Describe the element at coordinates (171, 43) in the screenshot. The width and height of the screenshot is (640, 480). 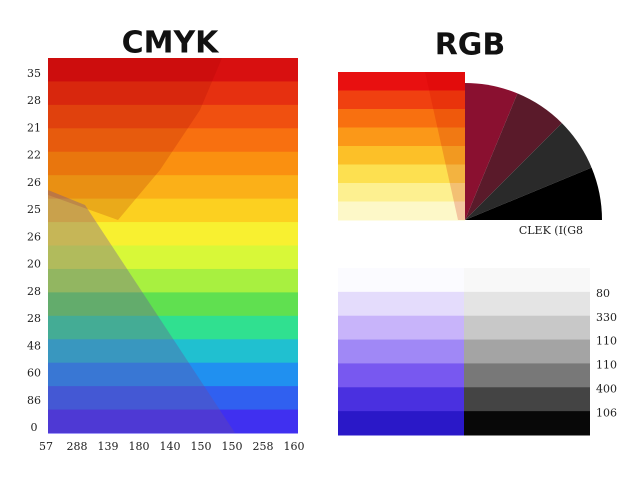
I see `title-cmyk: CMYK` at that location.